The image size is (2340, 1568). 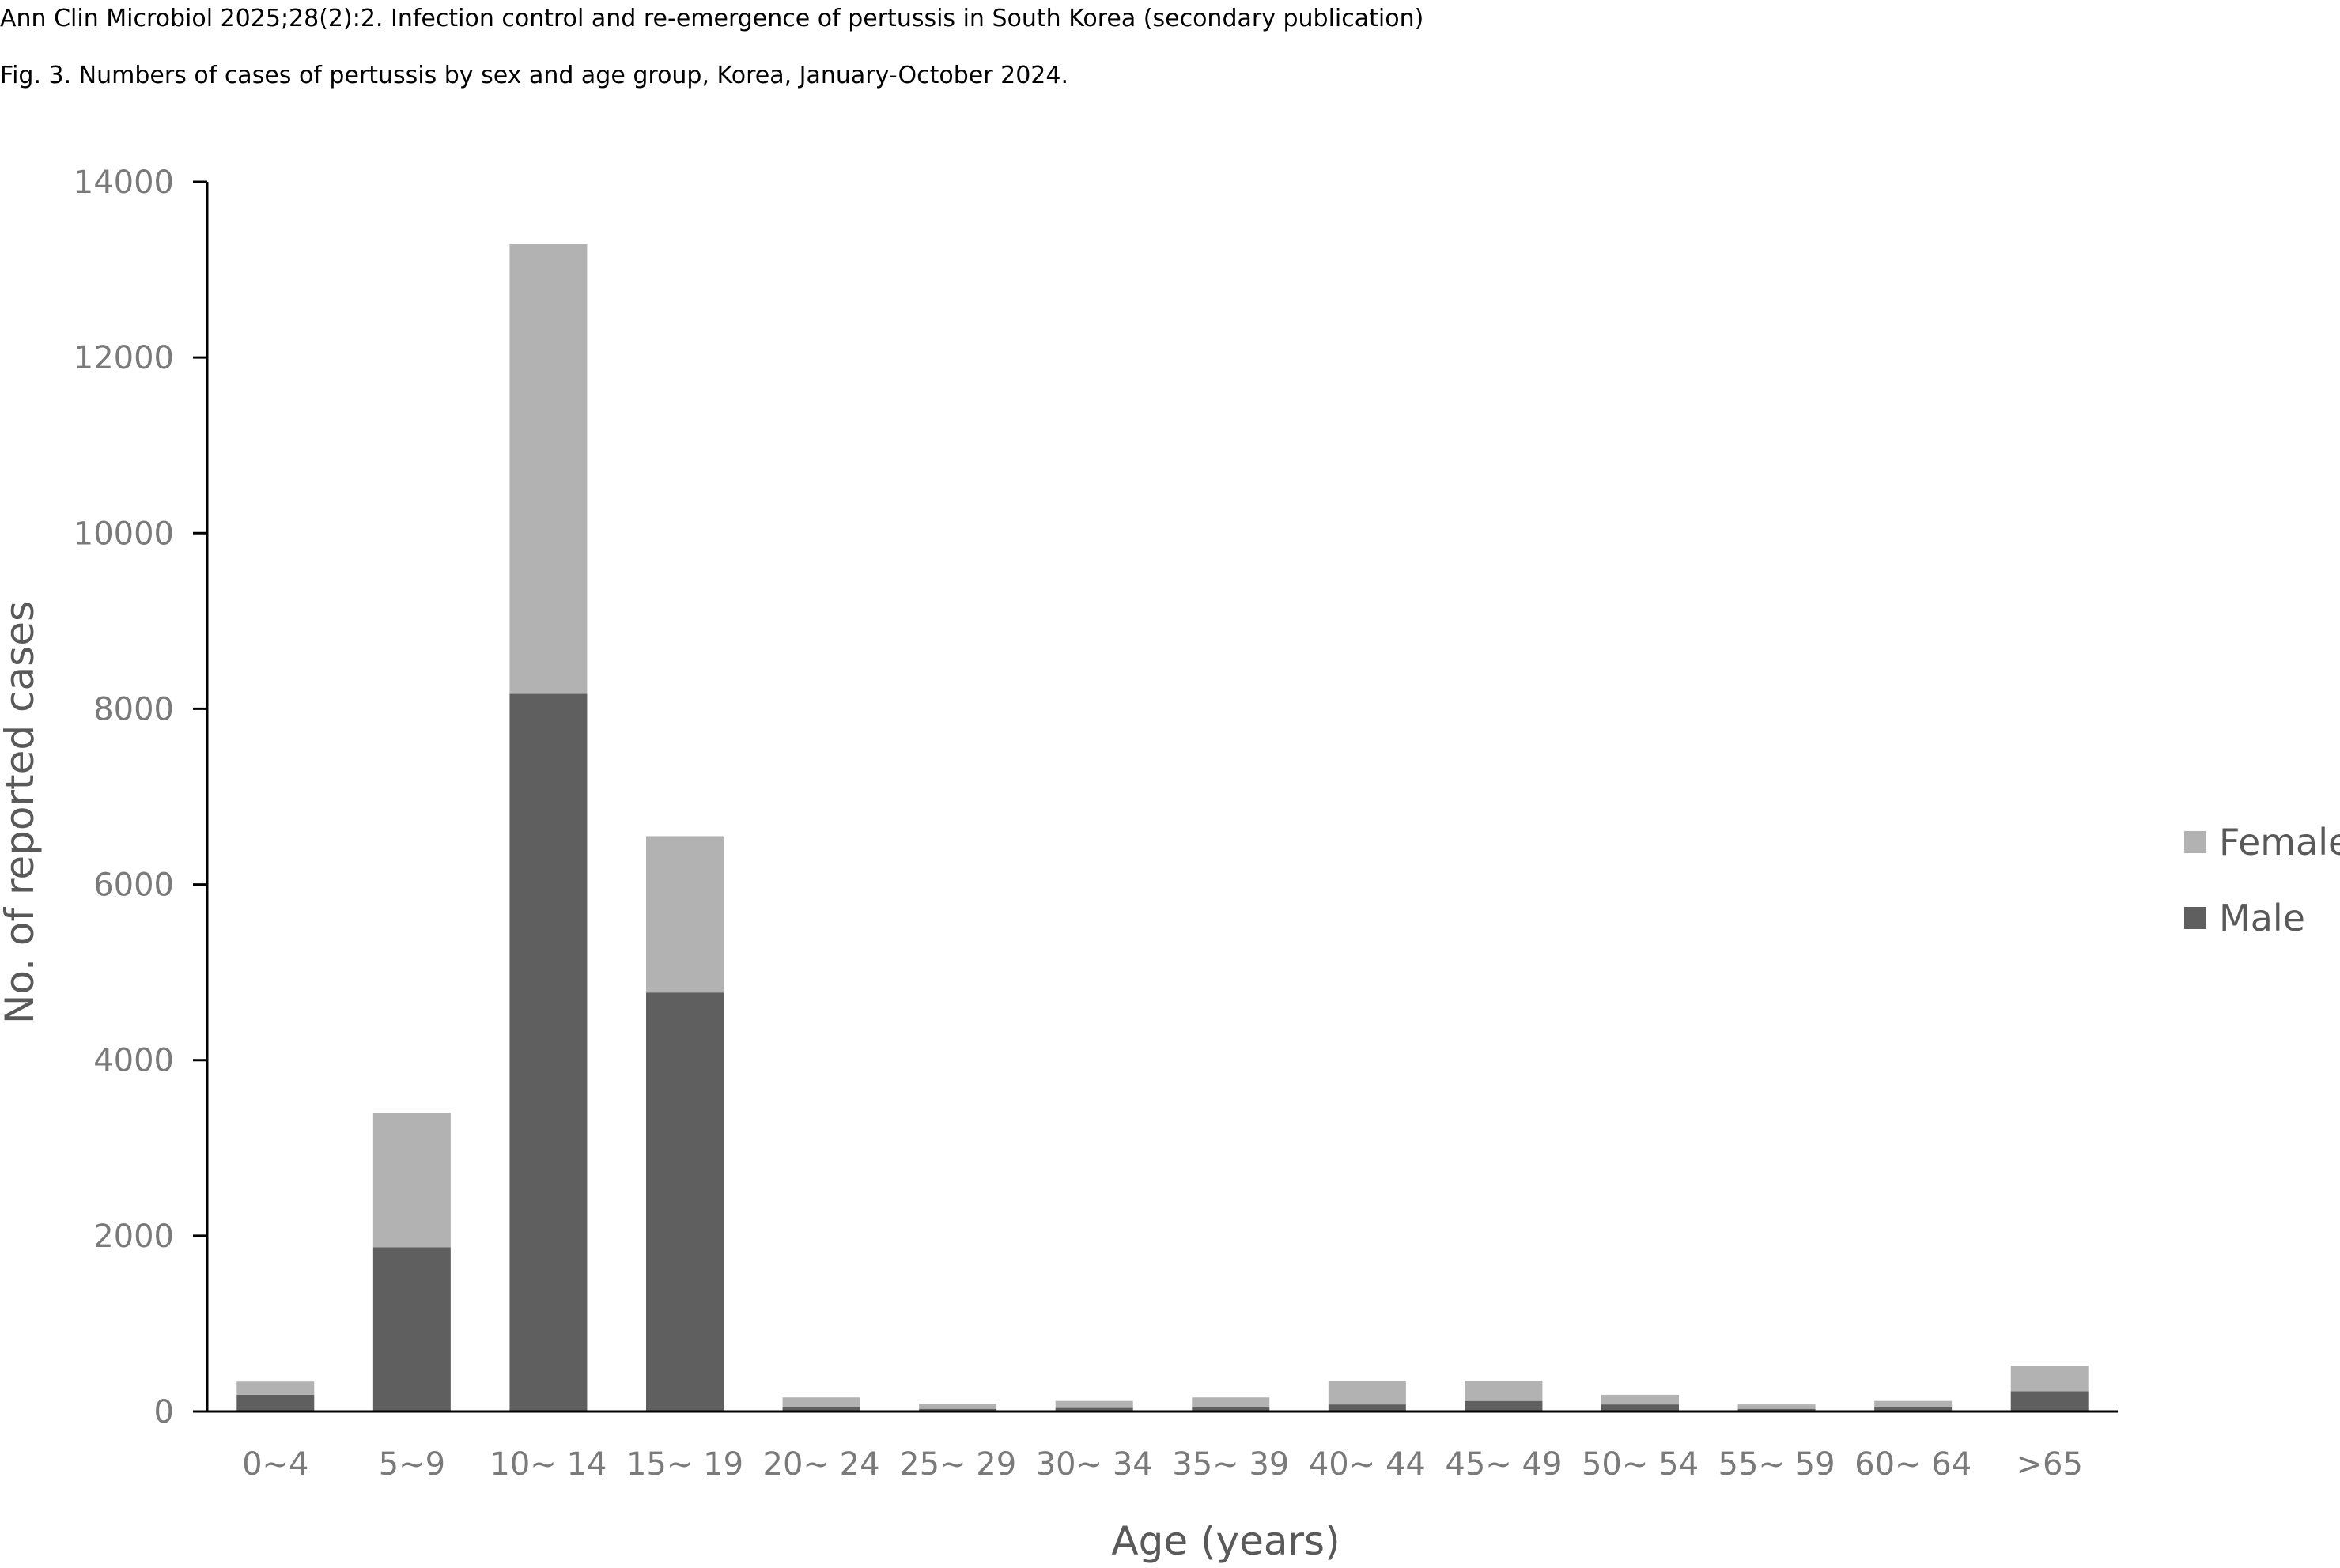 What do you see at coordinates (2195, 918) in the screenshot?
I see `legend-swatch-male` at bounding box center [2195, 918].